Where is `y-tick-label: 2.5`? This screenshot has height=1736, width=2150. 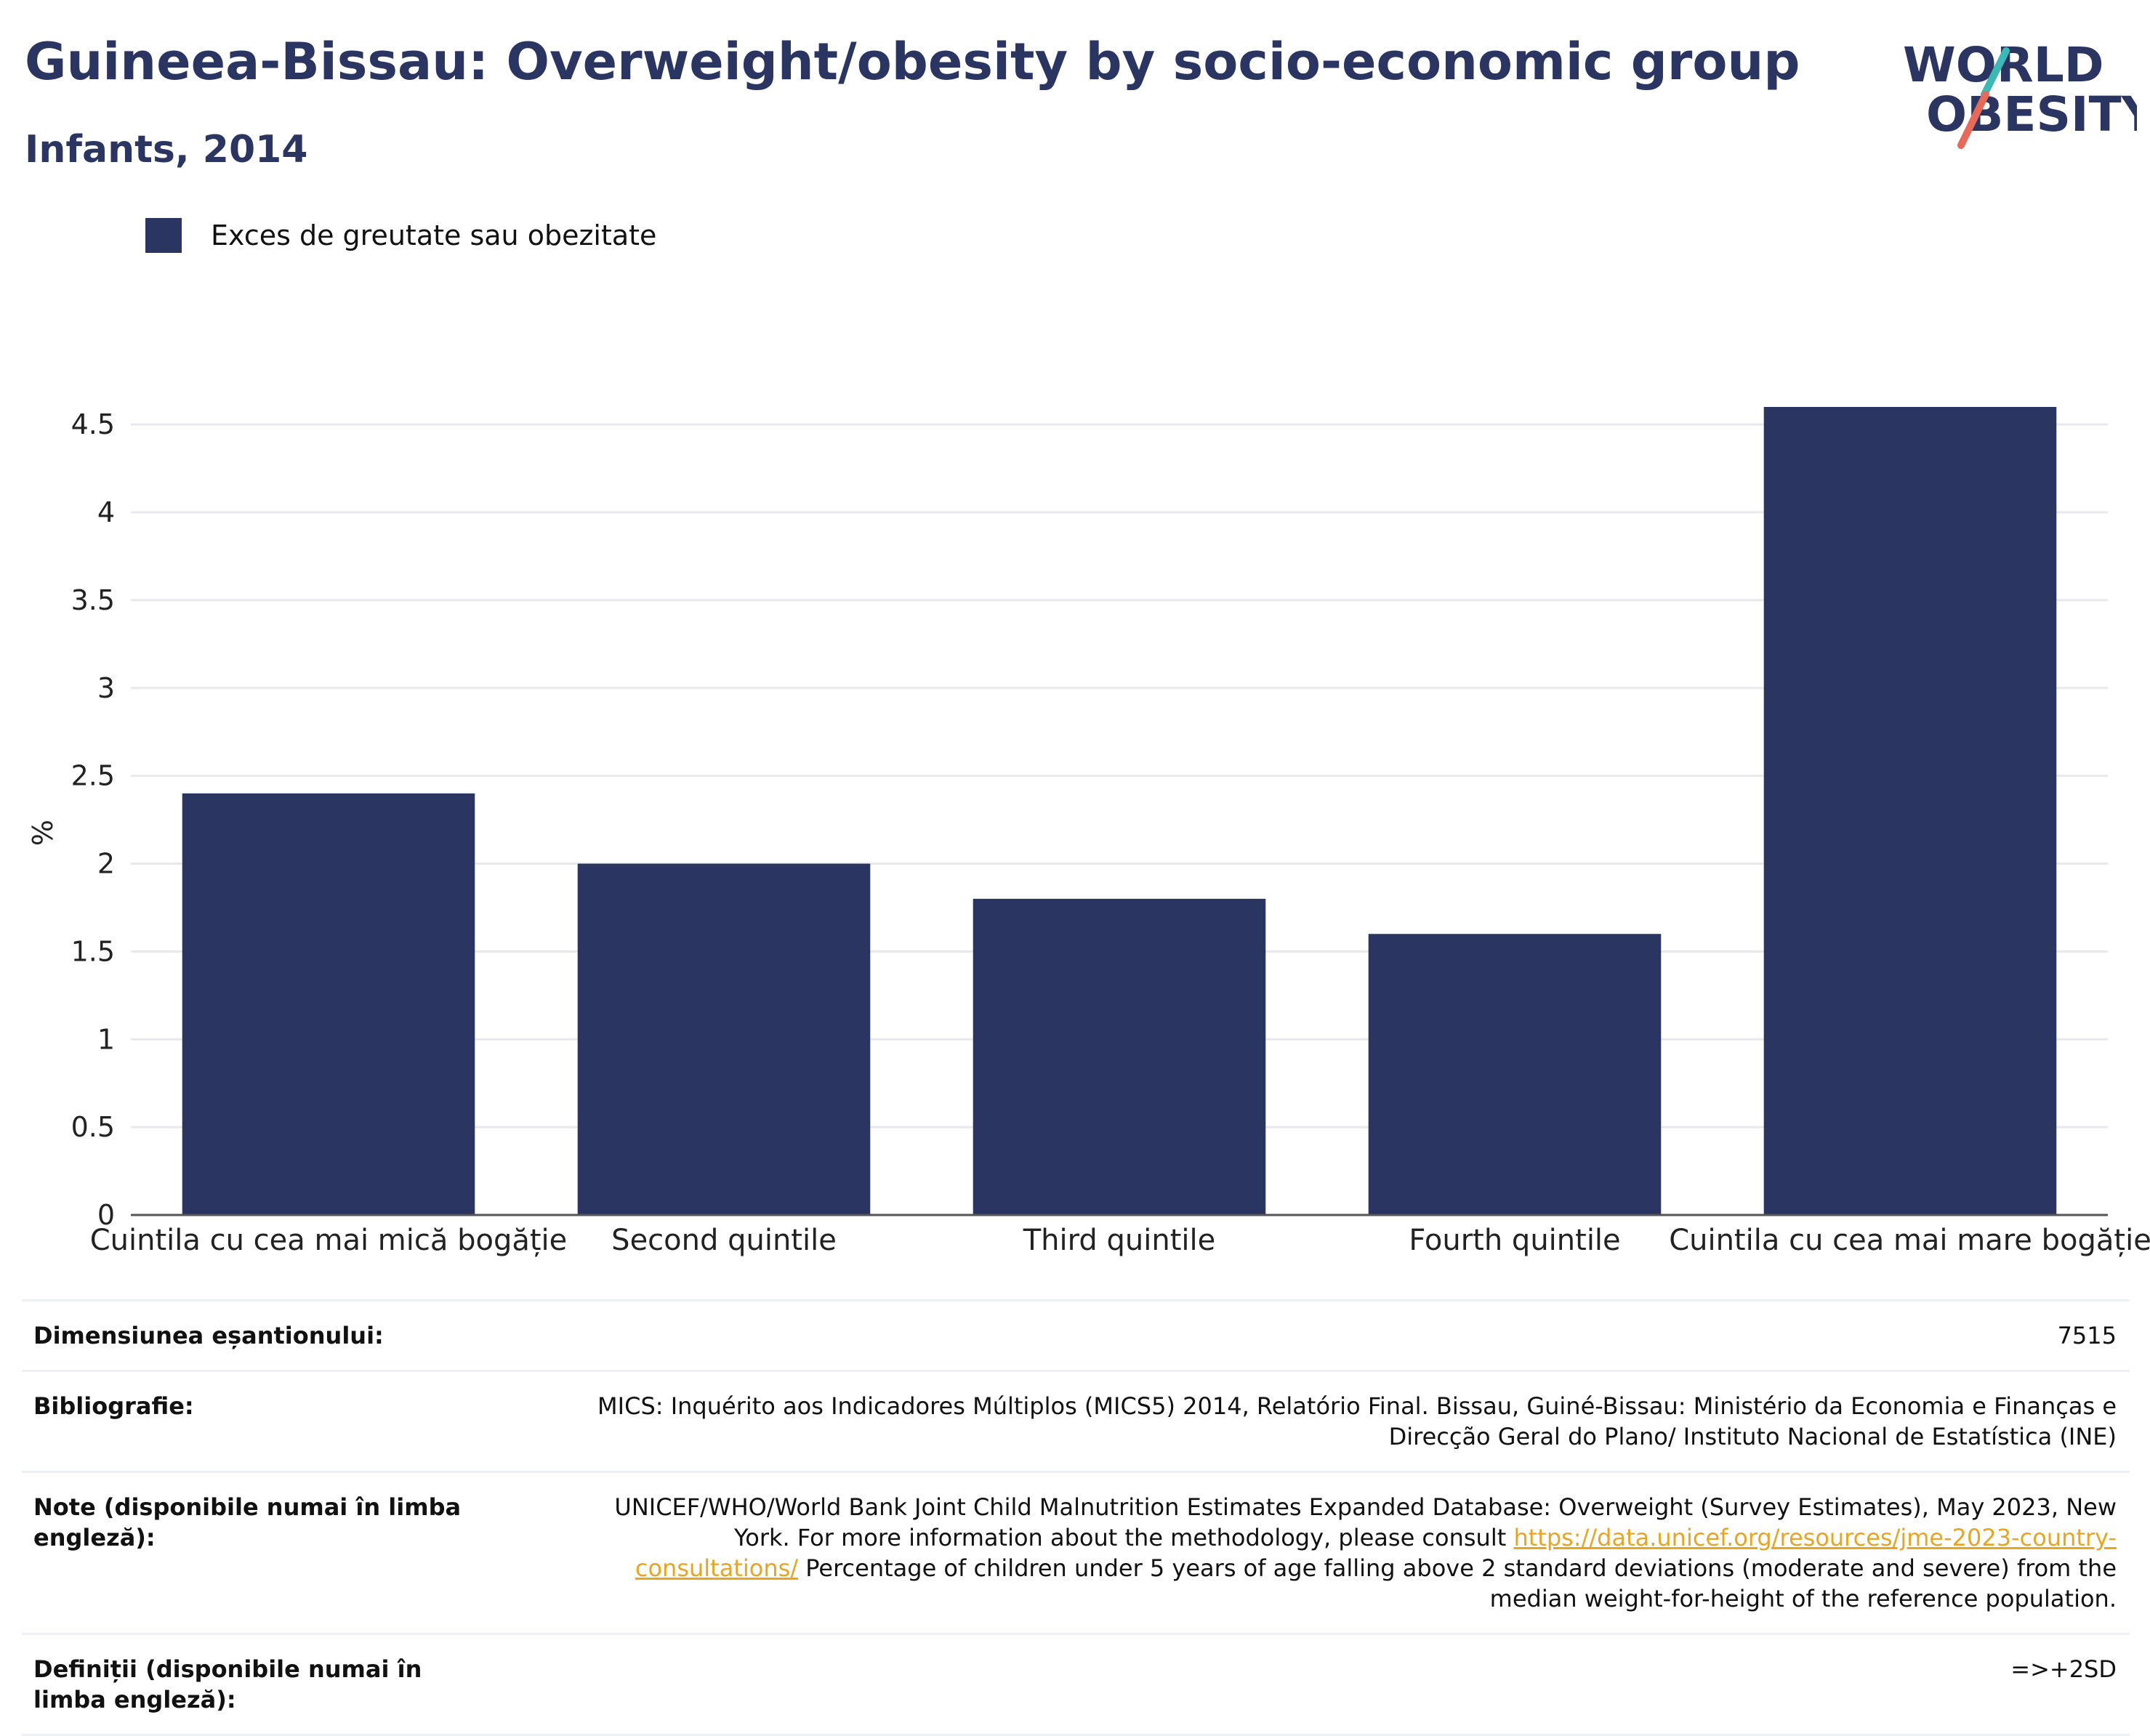
y-tick-label: 2.5 is located at coordinates (93, 776).